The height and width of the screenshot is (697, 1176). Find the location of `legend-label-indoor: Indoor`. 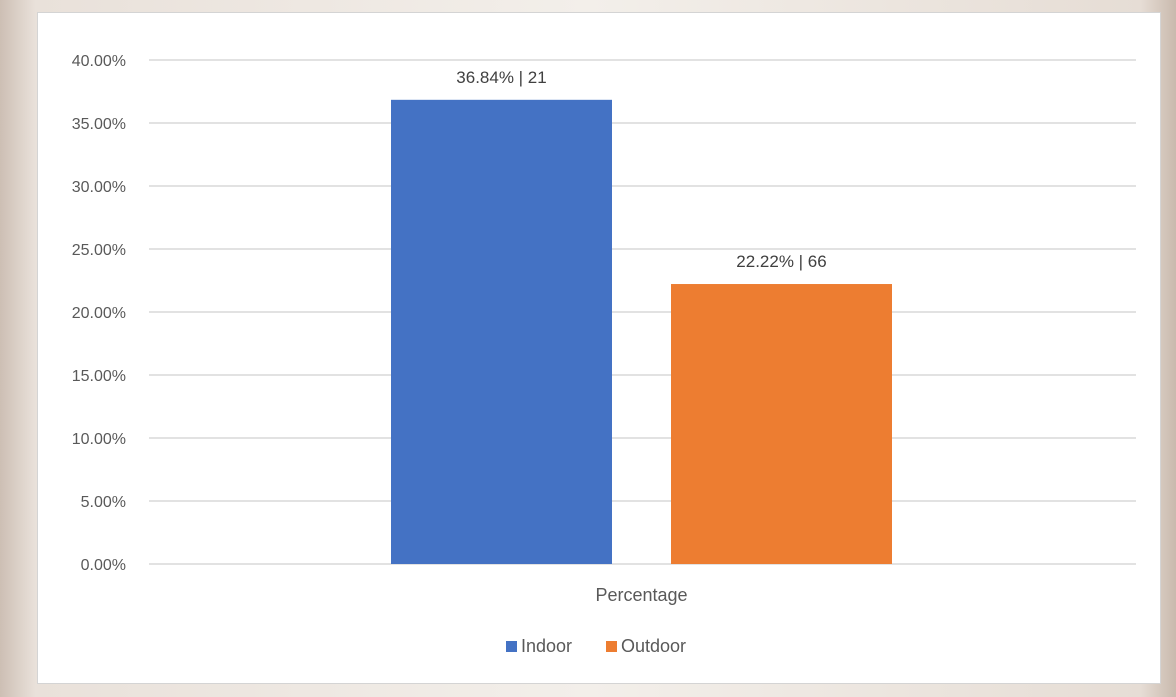

legend-label-indoor: Indoor is located at coordinates (546, 646).